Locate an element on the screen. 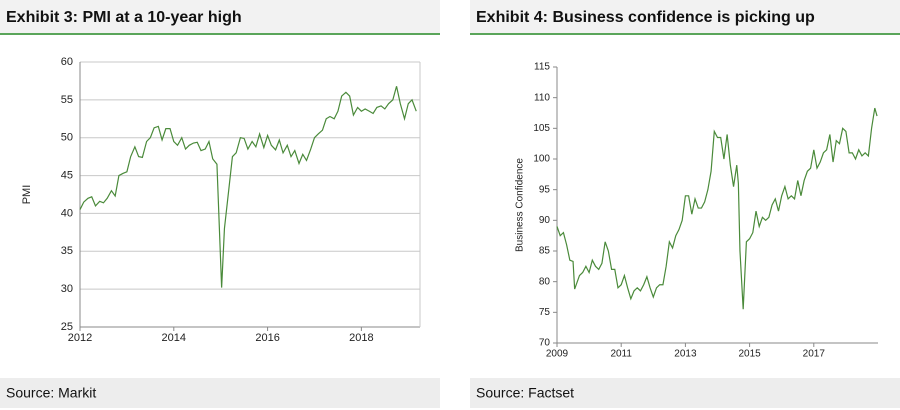 The image size is (900, 410). y-tick-label: 110 is located at coordinates (542, 97).